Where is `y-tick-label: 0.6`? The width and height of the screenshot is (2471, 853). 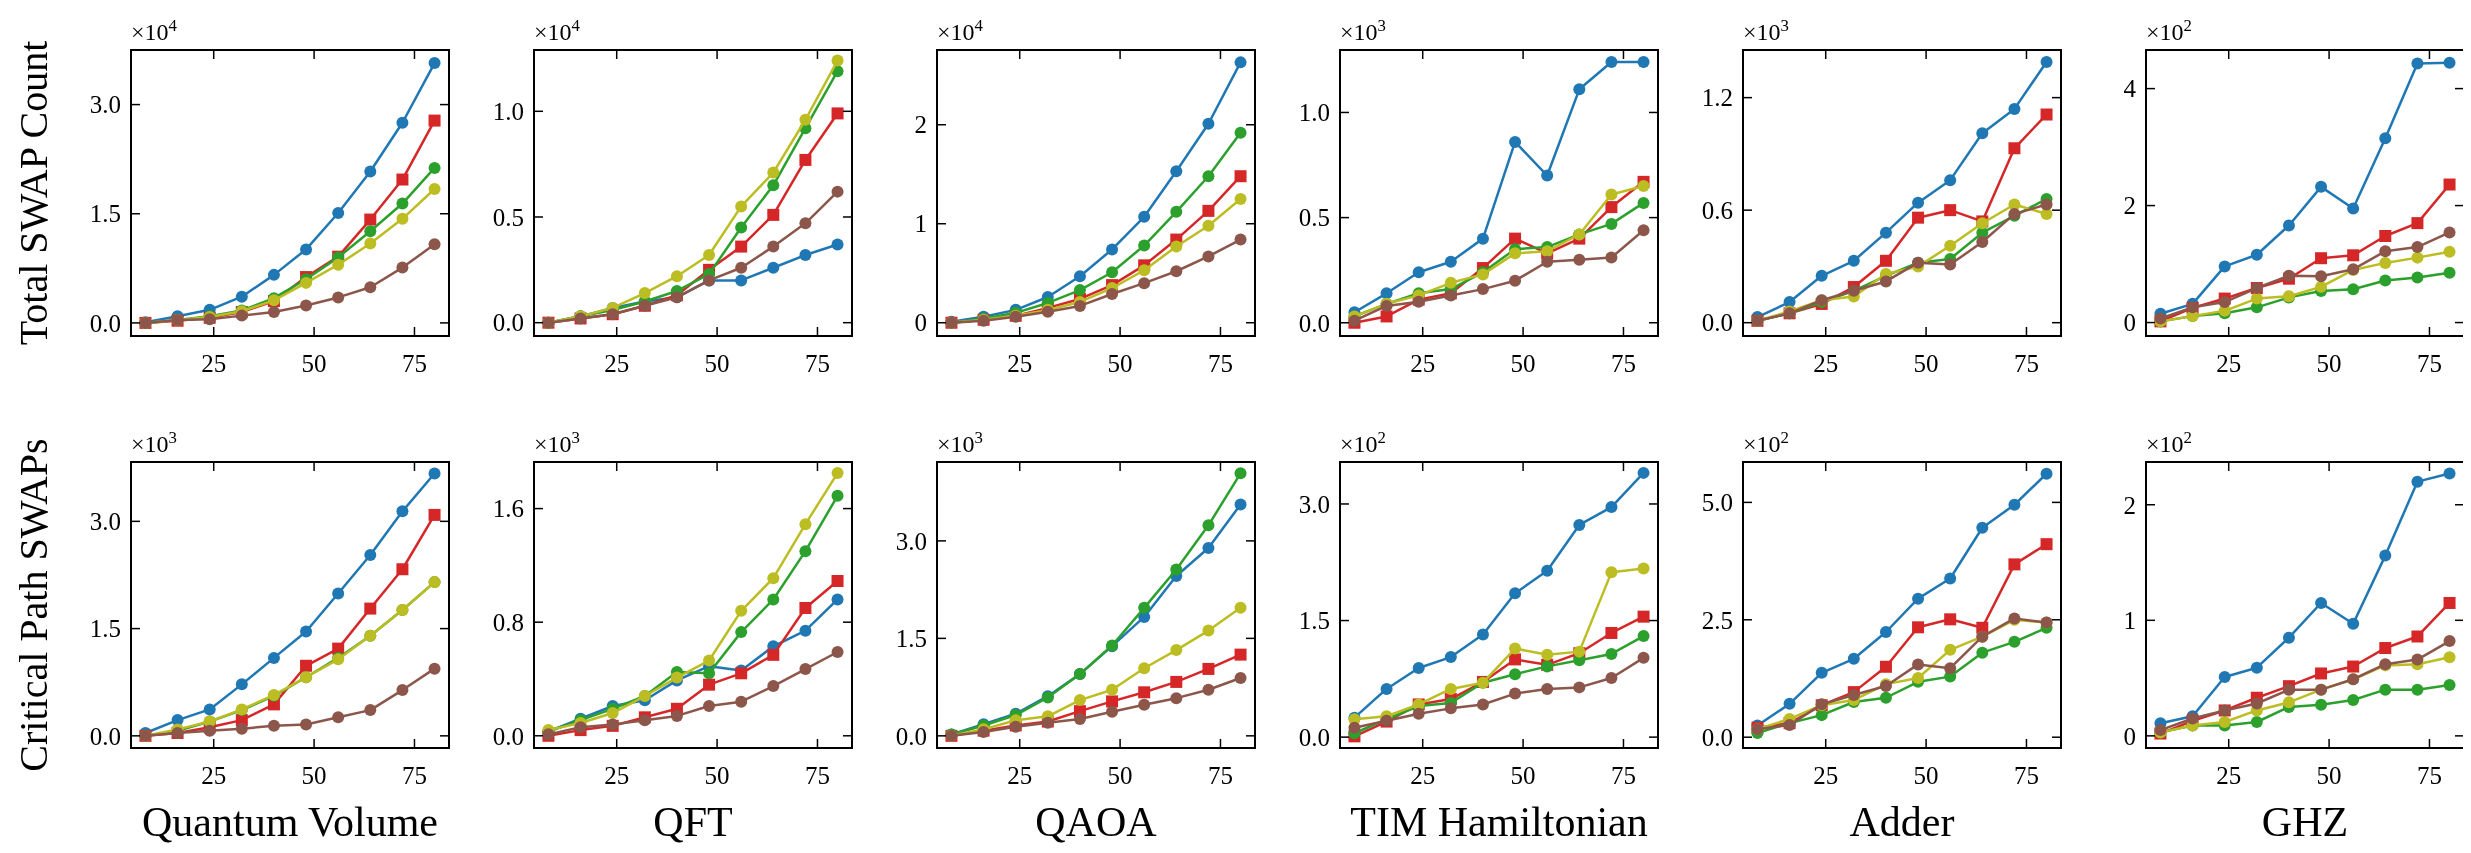 y-tick-label: 0.6 is located at coordinates (1717, 210).